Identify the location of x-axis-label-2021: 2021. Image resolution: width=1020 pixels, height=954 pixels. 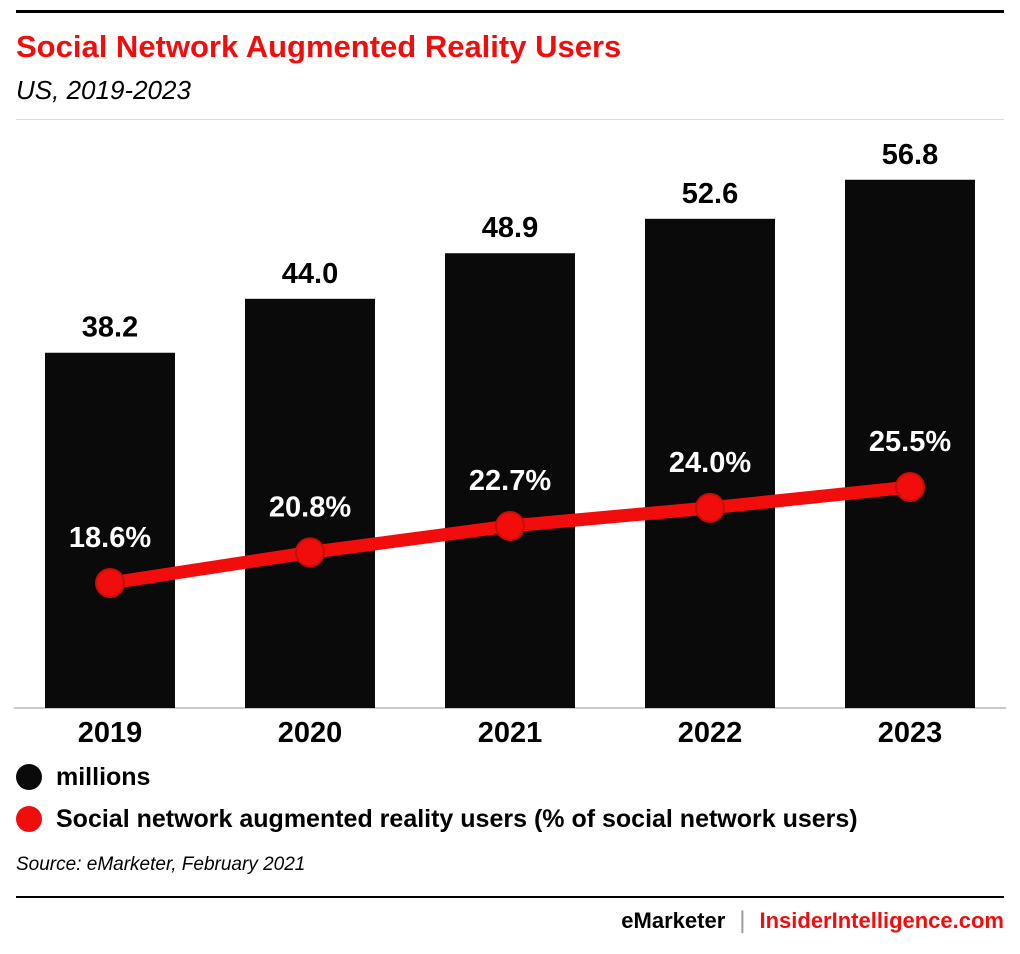
(510, 733).